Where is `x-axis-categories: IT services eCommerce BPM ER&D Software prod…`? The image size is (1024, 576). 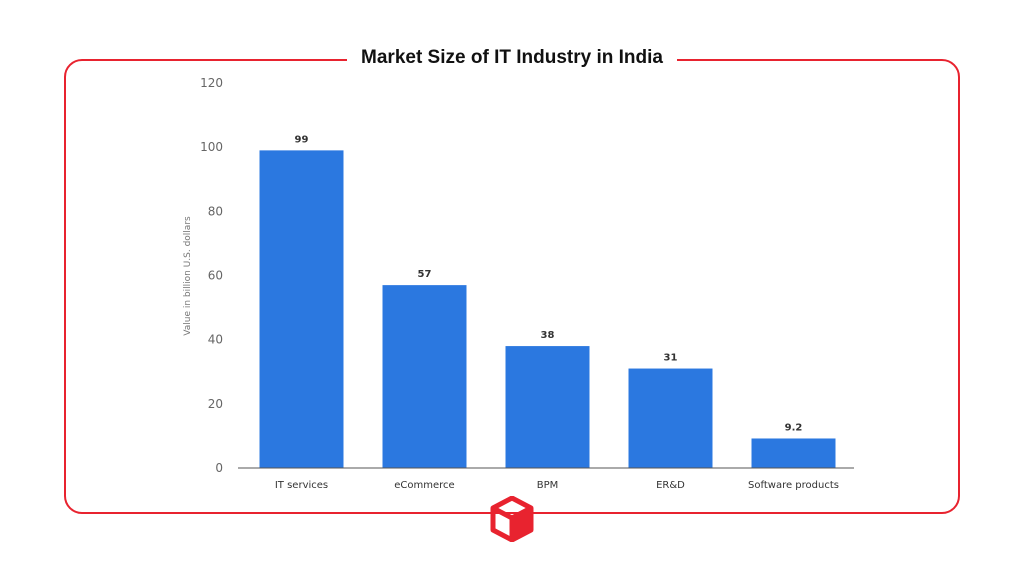 x-axis-categories: IT services eCommerce BPM ER&D Software prod… is located at coordinates (557, 485).